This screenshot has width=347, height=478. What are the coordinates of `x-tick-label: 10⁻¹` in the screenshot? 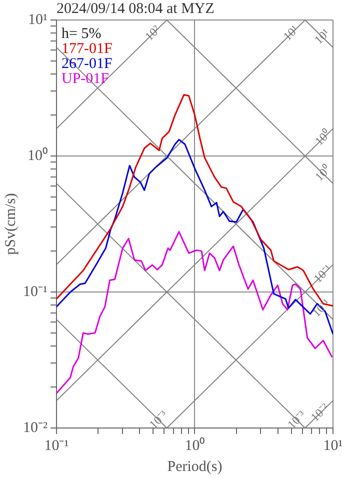 It's located at (56, 446).